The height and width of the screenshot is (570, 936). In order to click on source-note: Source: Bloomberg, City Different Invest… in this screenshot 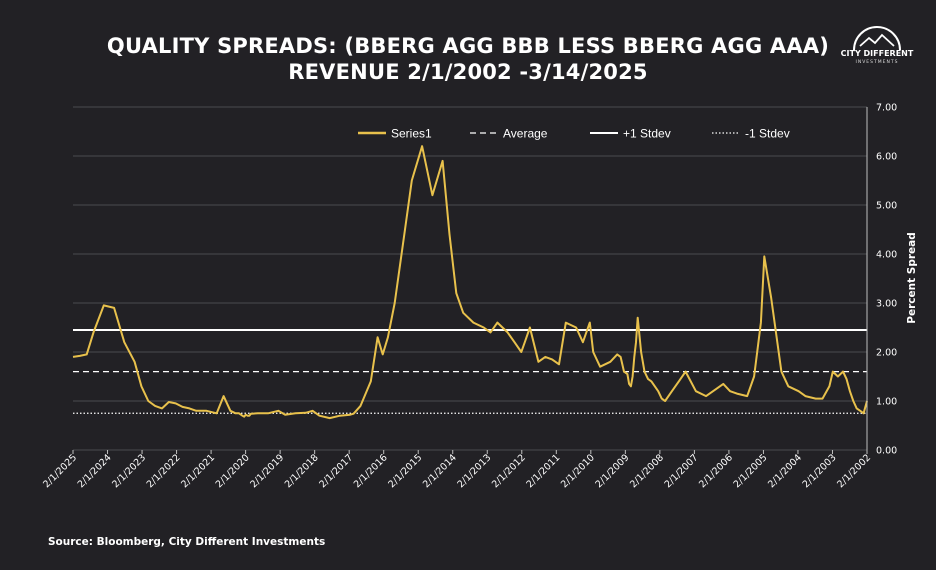, I will do `click(187, 542)`.